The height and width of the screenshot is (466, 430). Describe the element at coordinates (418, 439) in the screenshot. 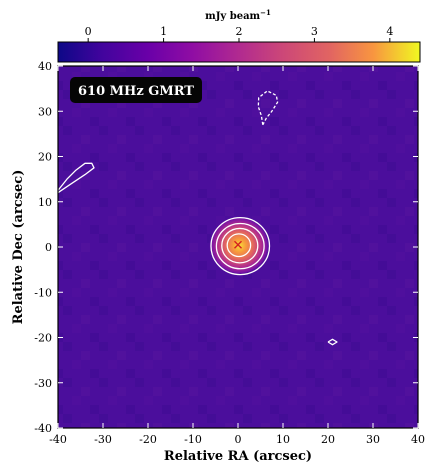

I see `x-tick-label: 40` at that location.